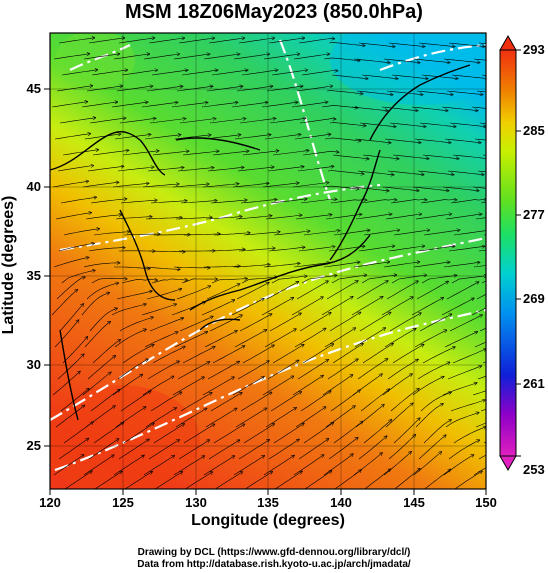  I want to click on warm-patch-sw, so click(125, 437).